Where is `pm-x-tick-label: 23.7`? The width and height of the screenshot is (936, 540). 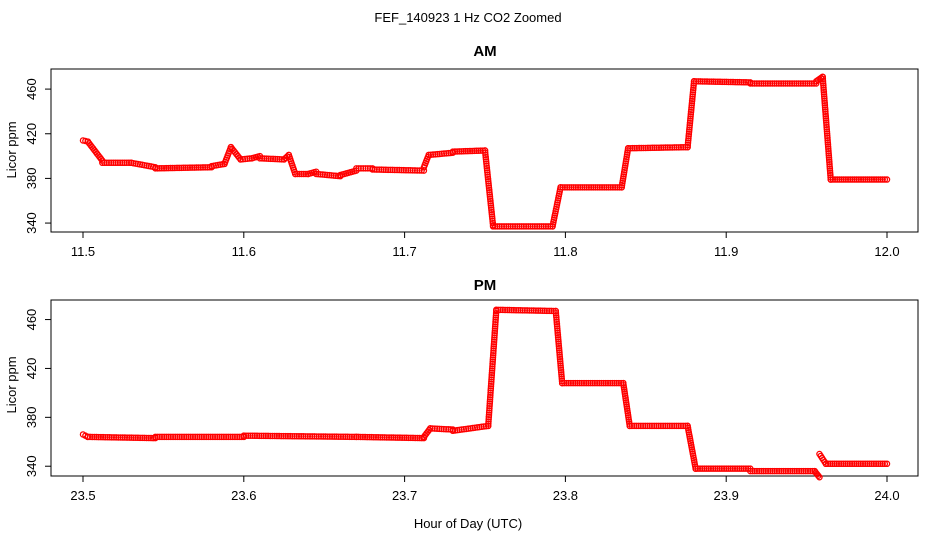 pm-x-tick-label: 23.7 is located at coordinates (404, 495).